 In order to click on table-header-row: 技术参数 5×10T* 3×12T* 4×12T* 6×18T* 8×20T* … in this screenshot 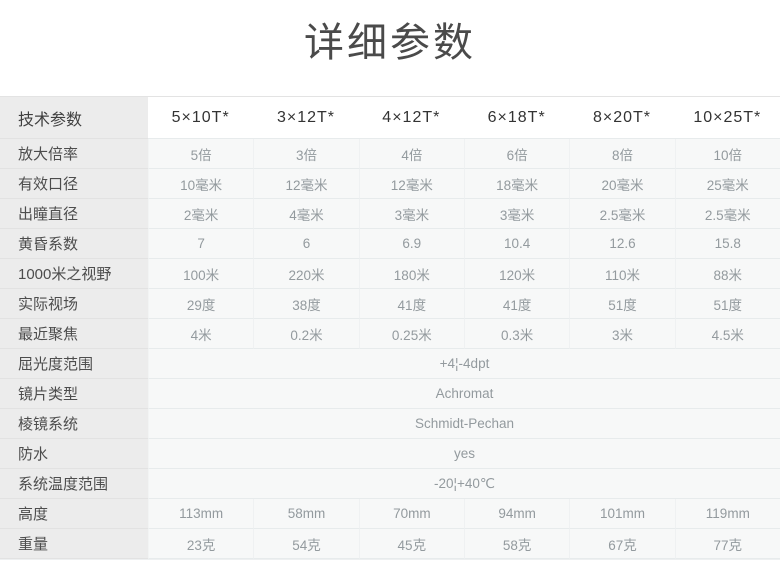, I will do `click(390, 118)`.